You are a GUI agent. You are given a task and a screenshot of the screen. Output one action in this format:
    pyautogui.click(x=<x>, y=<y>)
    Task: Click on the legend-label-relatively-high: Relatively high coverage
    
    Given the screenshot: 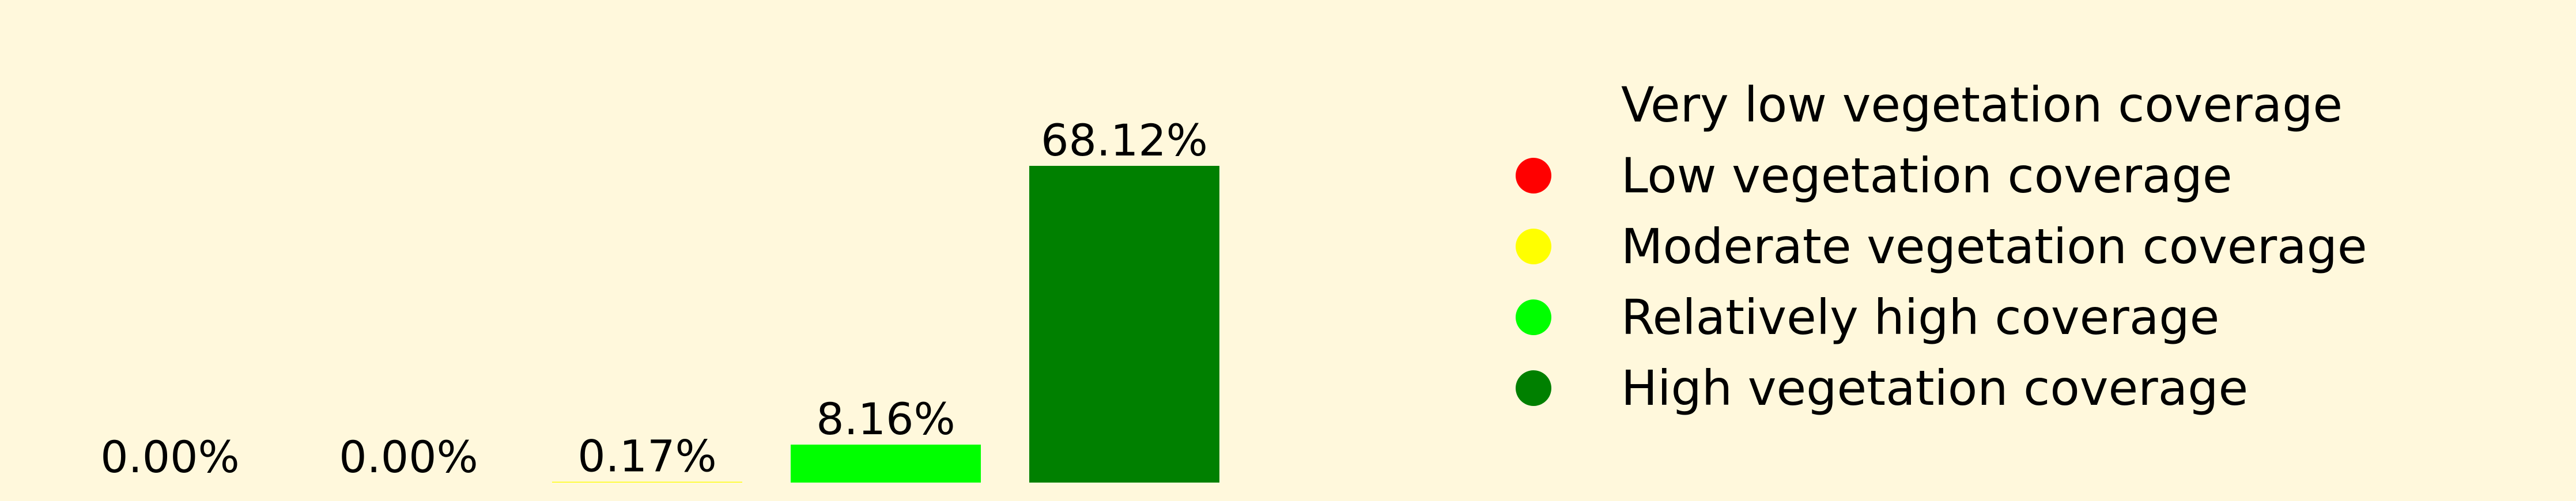 What is the action you would take?
    pyautogui.click(x=1920, y=317)
    